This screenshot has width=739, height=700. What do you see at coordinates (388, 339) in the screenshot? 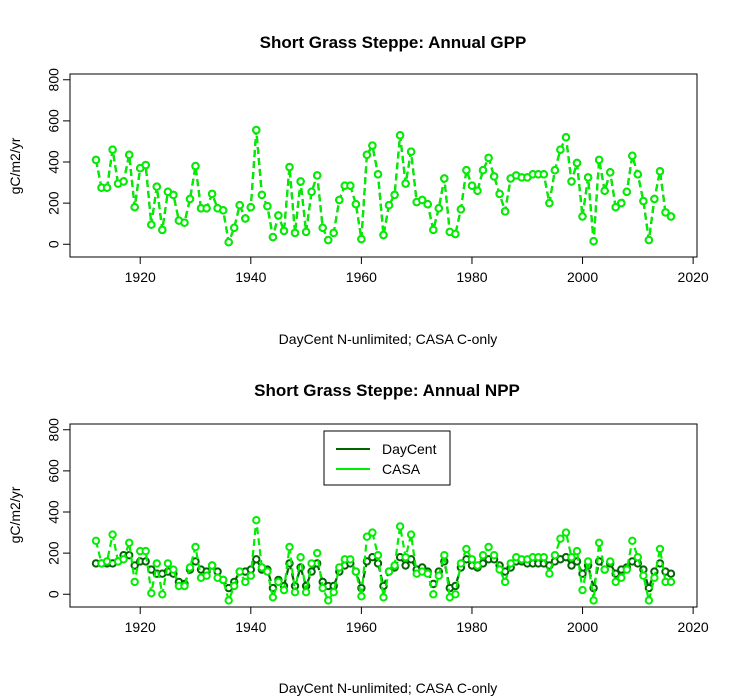
I see `gpp-x-axis-label: DayCent N-unlimited; CASA C-only` at bounding box center [388, 339].